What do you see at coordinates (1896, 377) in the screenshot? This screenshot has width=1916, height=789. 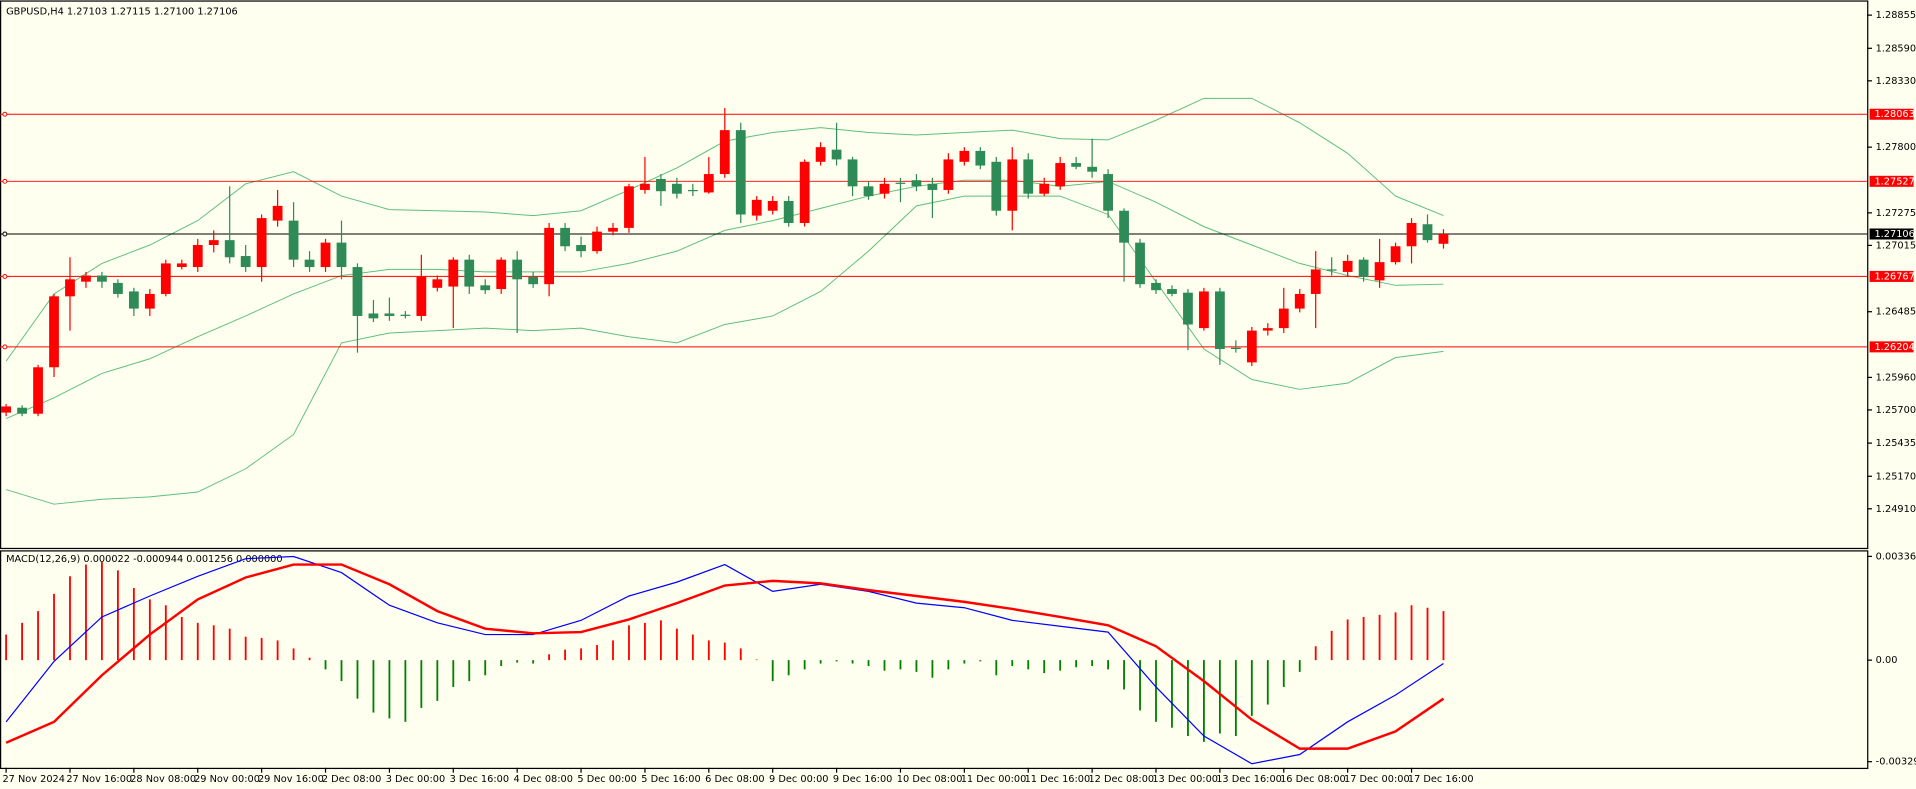 I see `y-tick-label: 1.25960` at bounding box center [1896, 377].